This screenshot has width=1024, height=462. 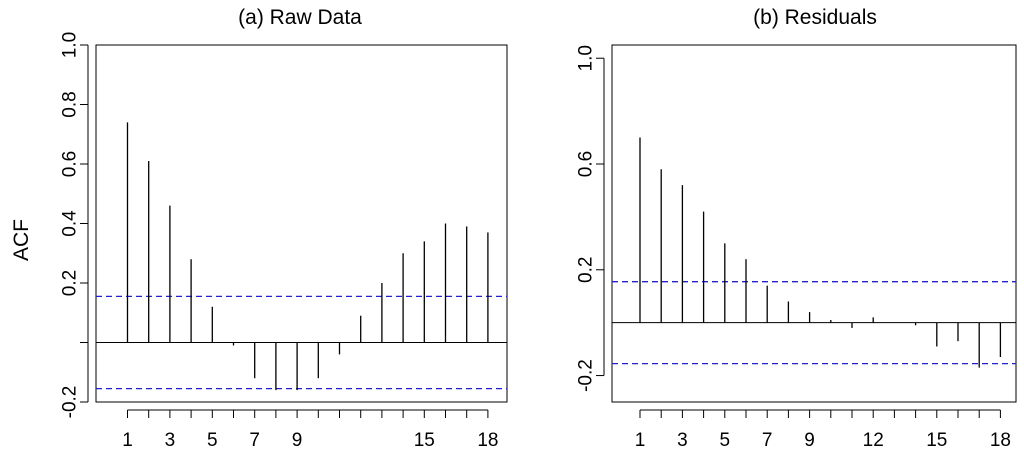 I want to click on x-tick-label: 12, so click(x=873, y=440).